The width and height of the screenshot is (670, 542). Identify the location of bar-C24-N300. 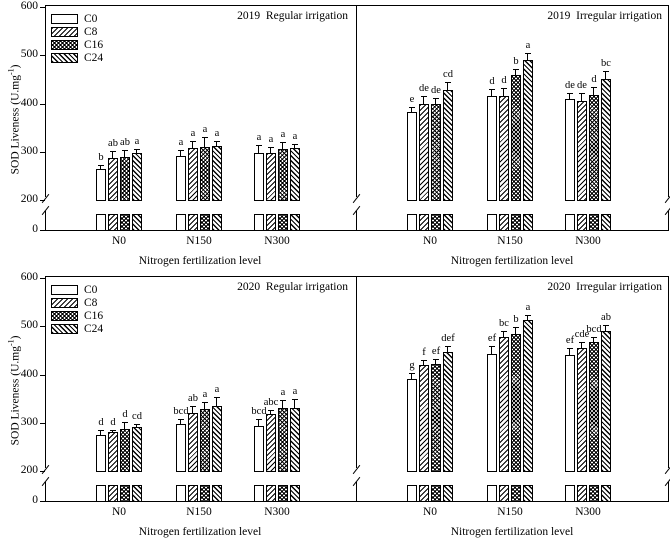
(295, 440).